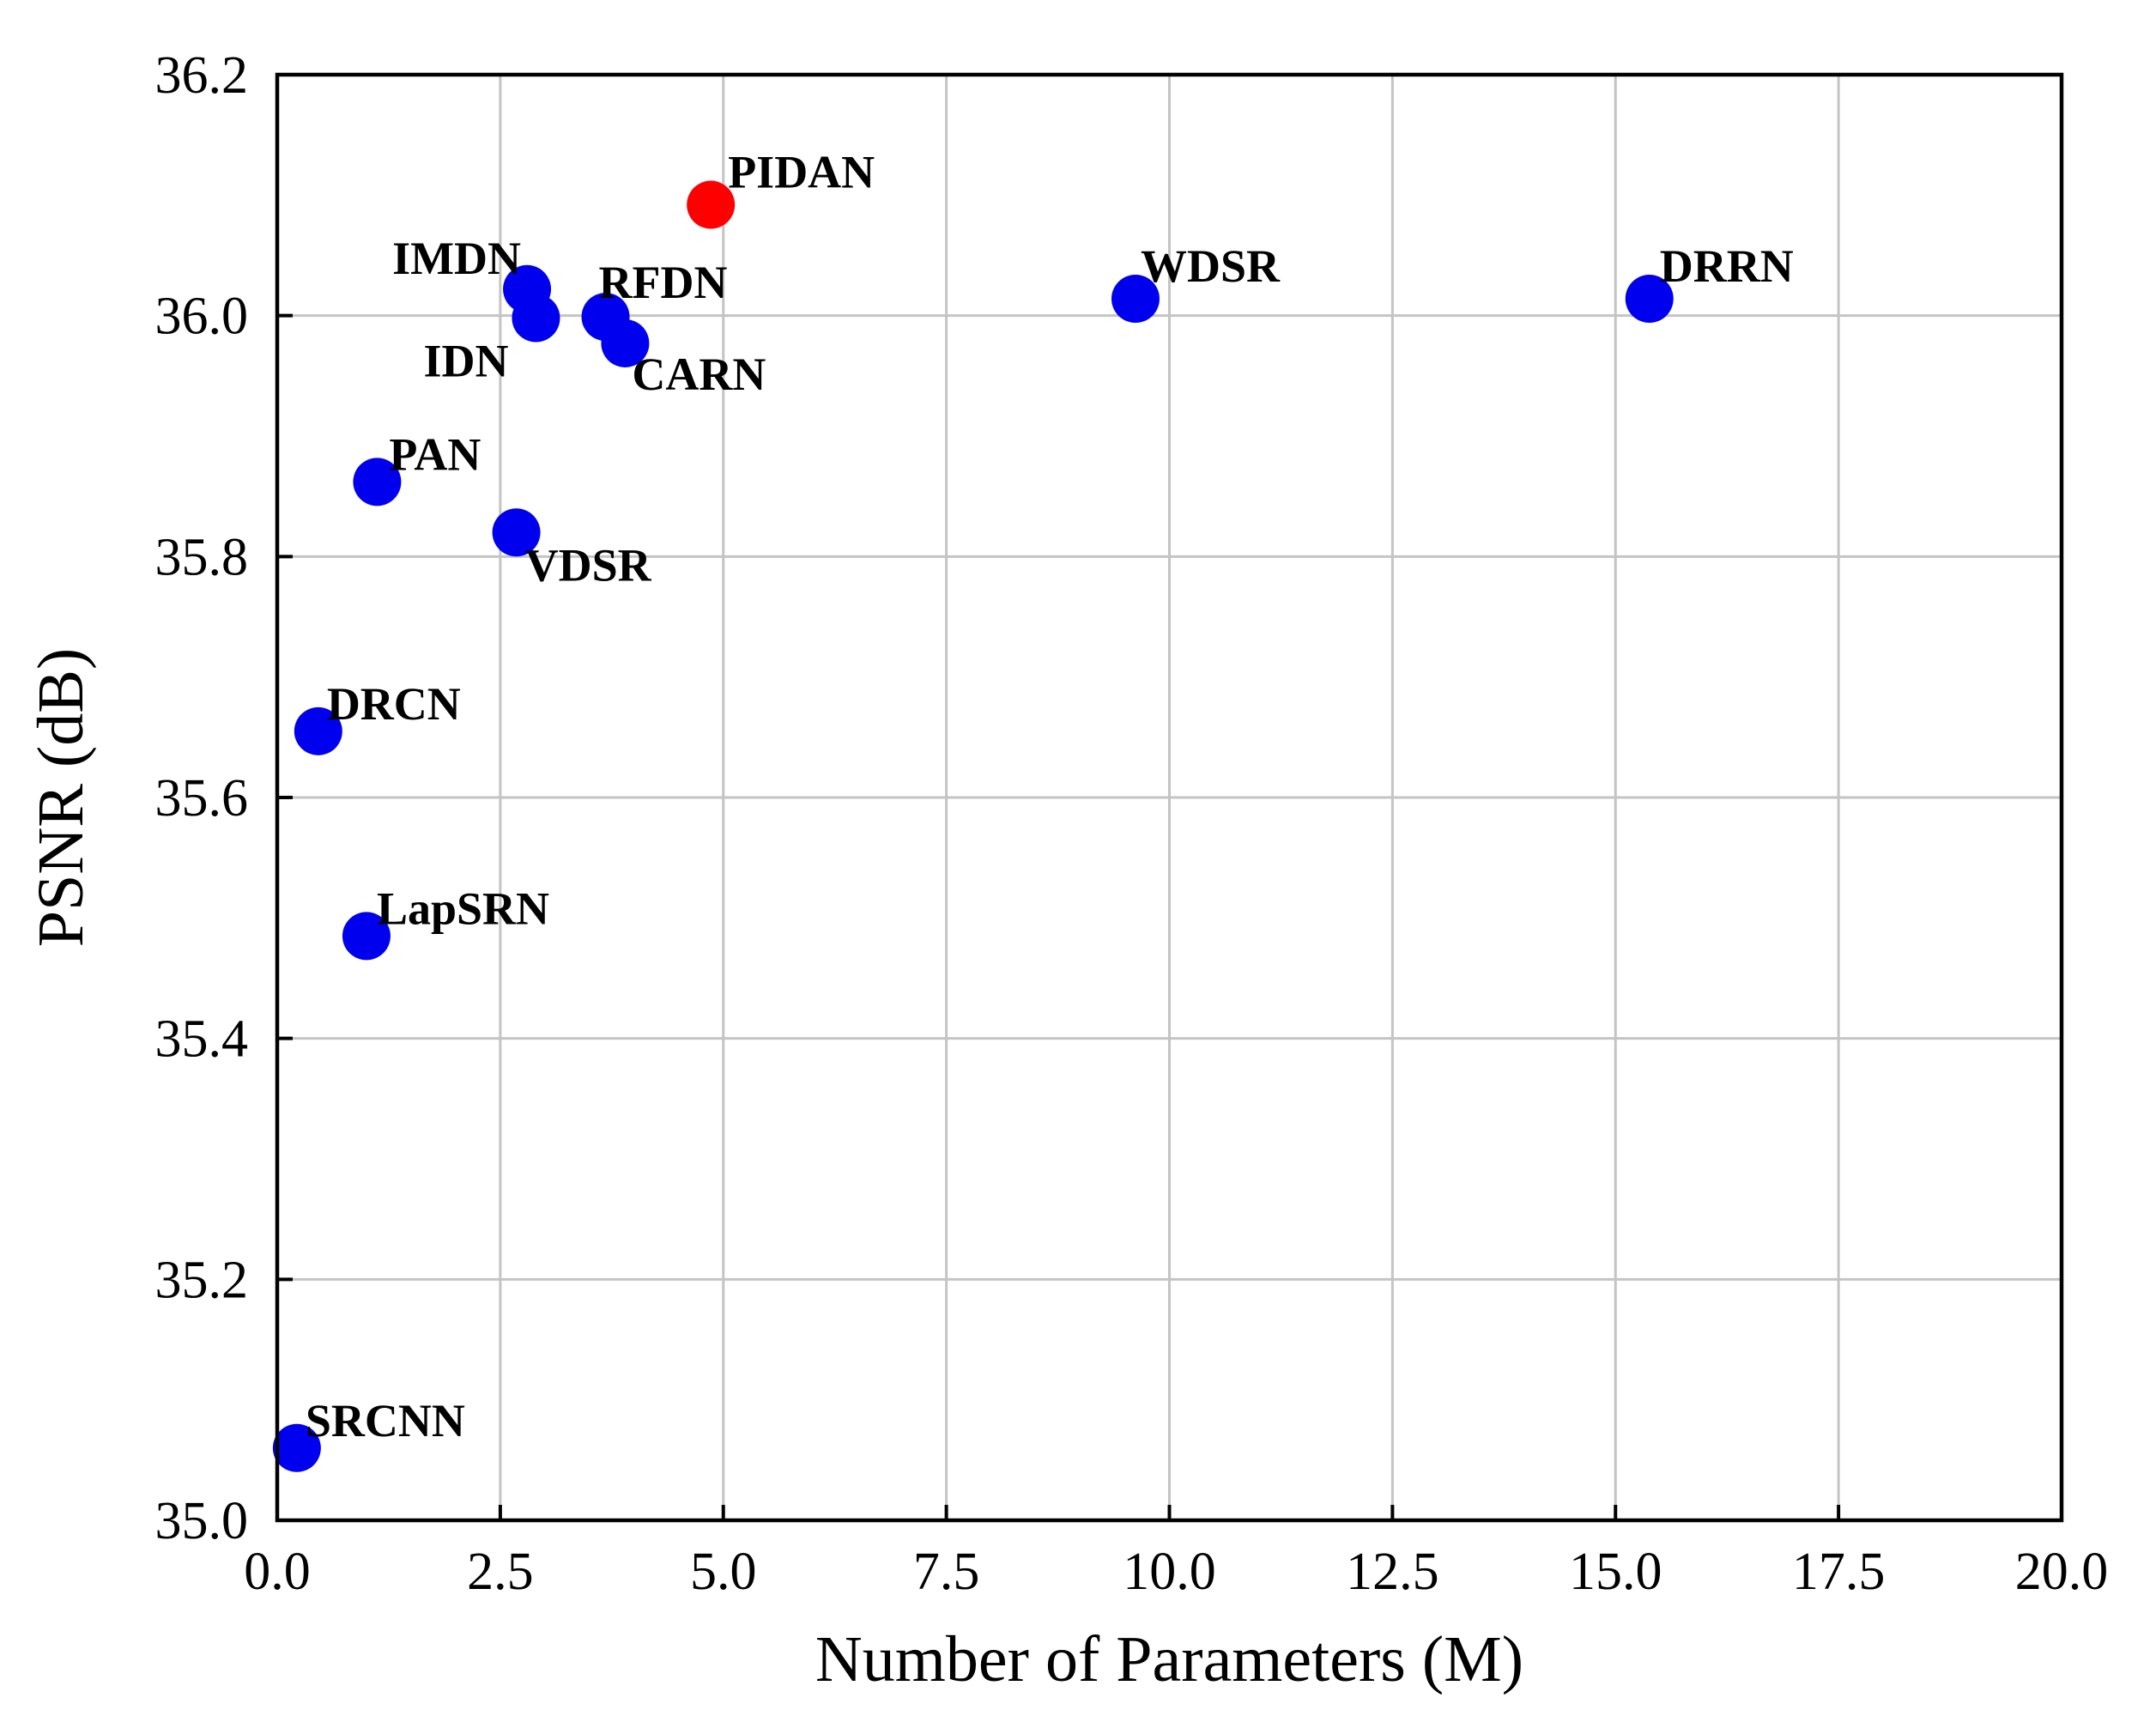 This screenshot has height=1710, width=2156. I want to click on x-tick-label: 0.0, so click(277, 1572).